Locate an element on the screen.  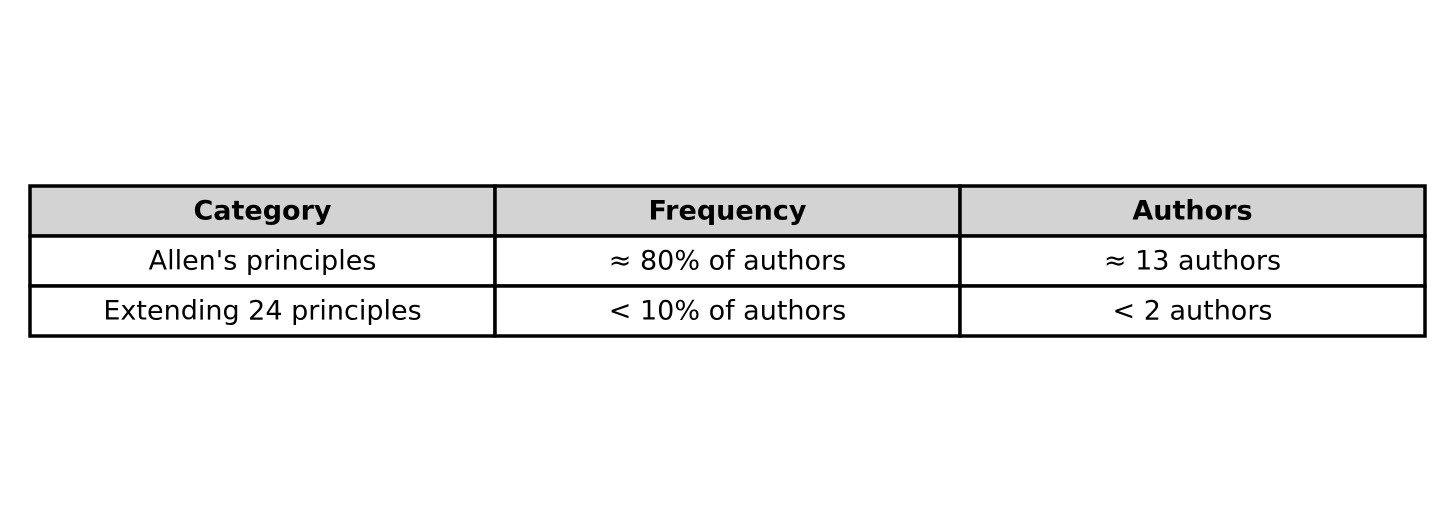
cell-text: ≈ 13 authors is located at coordinates (1192, 261).